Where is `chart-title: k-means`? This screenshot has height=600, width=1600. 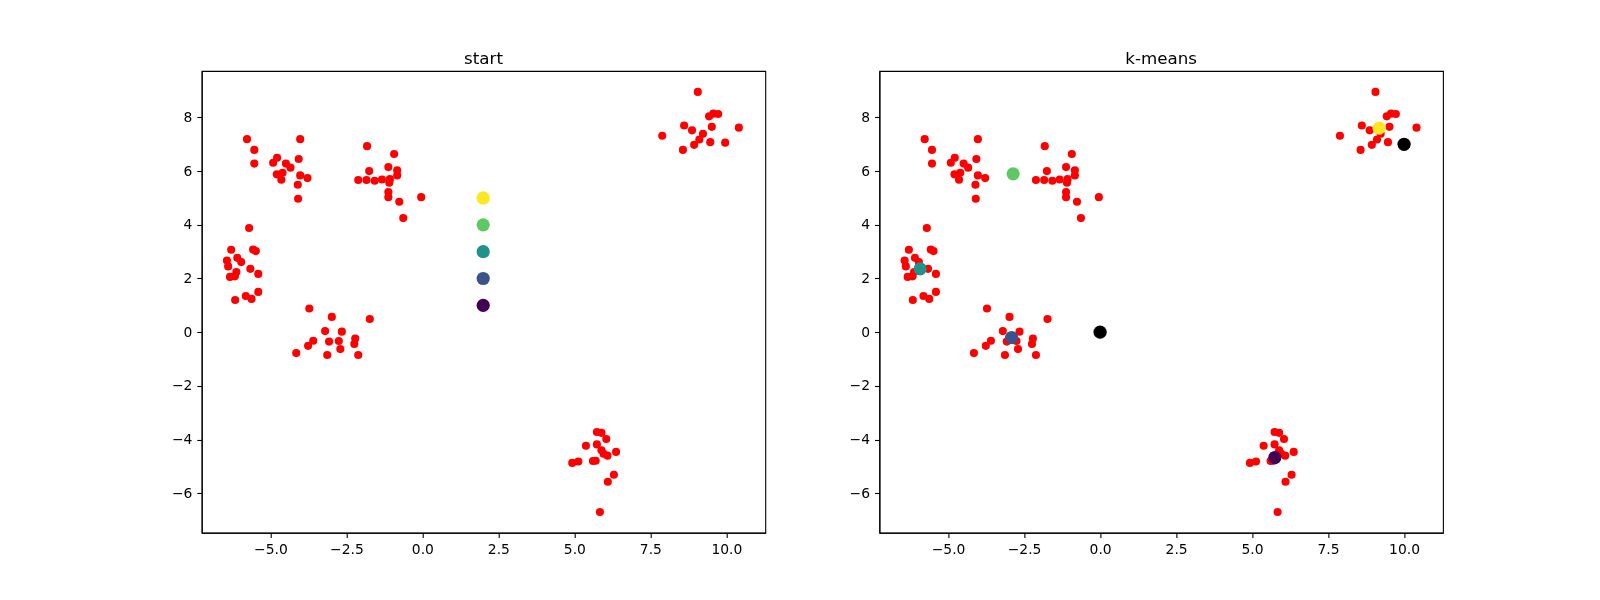
chart-title: k-means is located at coordinates (1161, 59).